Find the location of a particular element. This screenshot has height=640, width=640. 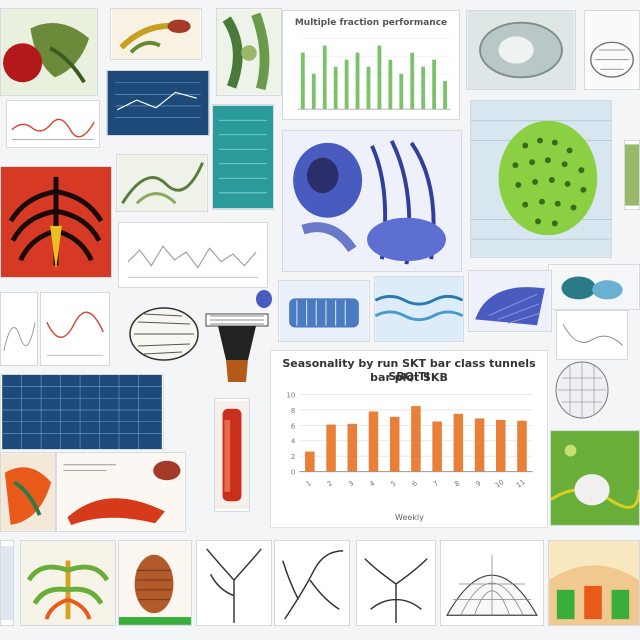

collage-tile-column-vase is located at coordinates (237, 347).